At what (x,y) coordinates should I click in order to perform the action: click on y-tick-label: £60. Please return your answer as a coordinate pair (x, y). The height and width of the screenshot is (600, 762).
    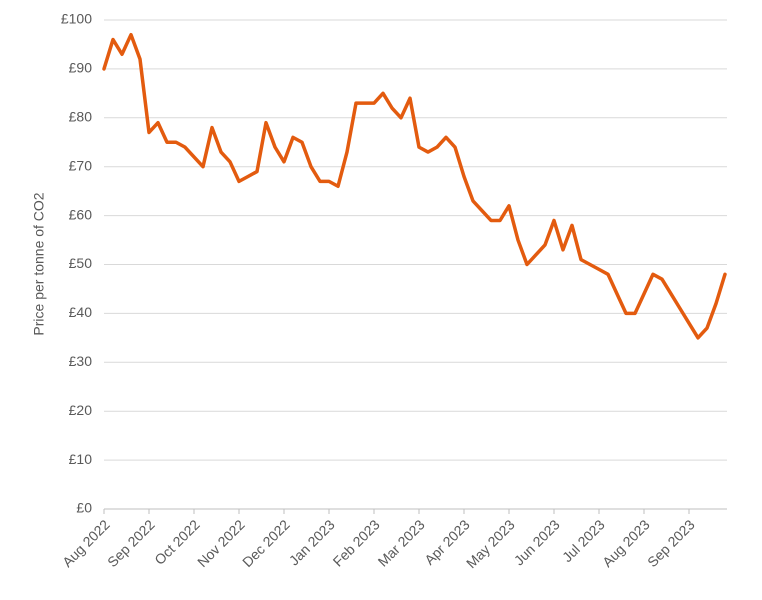
    Looking at the image, I should click on (81, 214).